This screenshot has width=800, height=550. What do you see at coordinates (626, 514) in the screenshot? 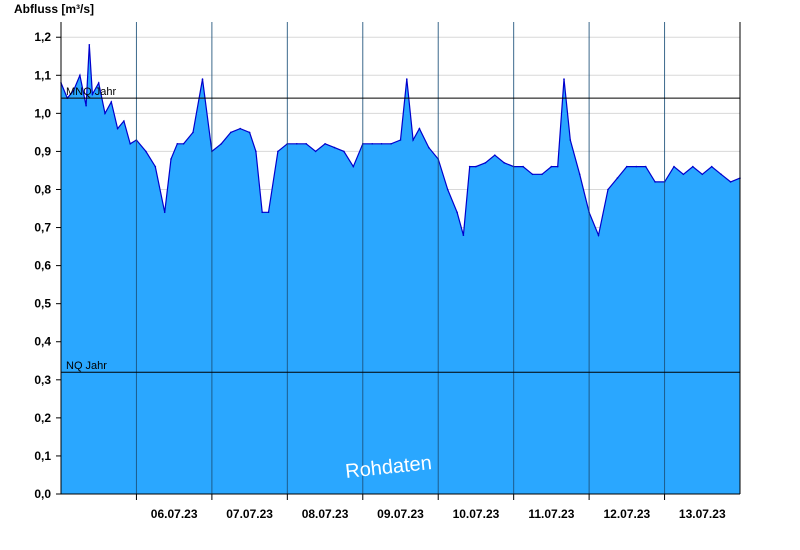
I see `x-tick-label: 12.07.23` at bounding box center [626, 514].